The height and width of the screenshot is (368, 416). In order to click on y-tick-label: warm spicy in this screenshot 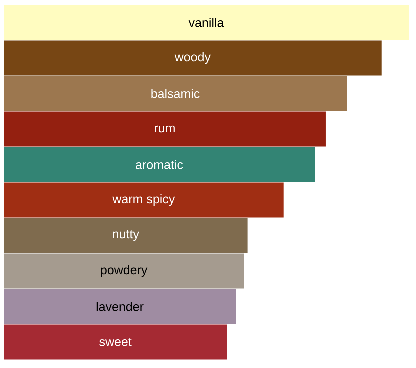, I will do `click(144, 200)`.